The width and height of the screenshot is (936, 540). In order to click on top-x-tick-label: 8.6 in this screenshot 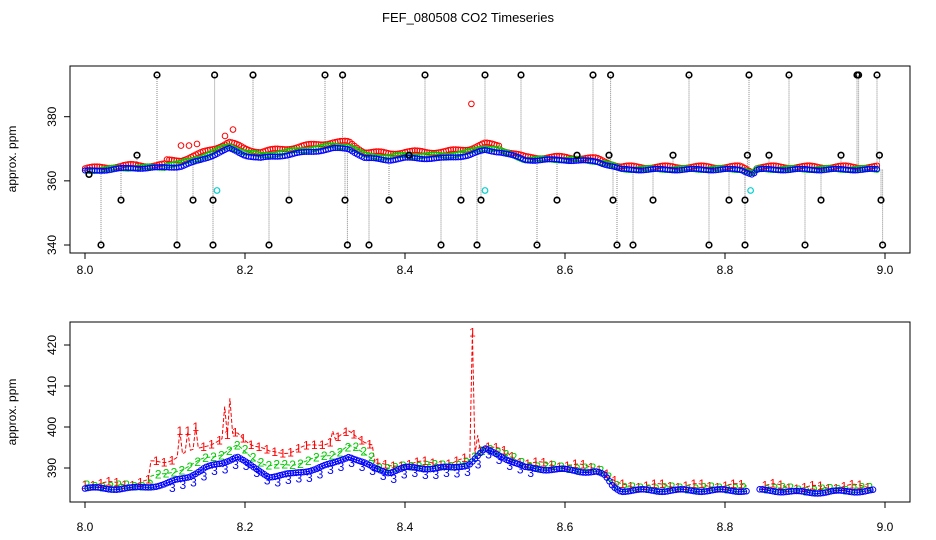, I will do `click(565, 270)`.